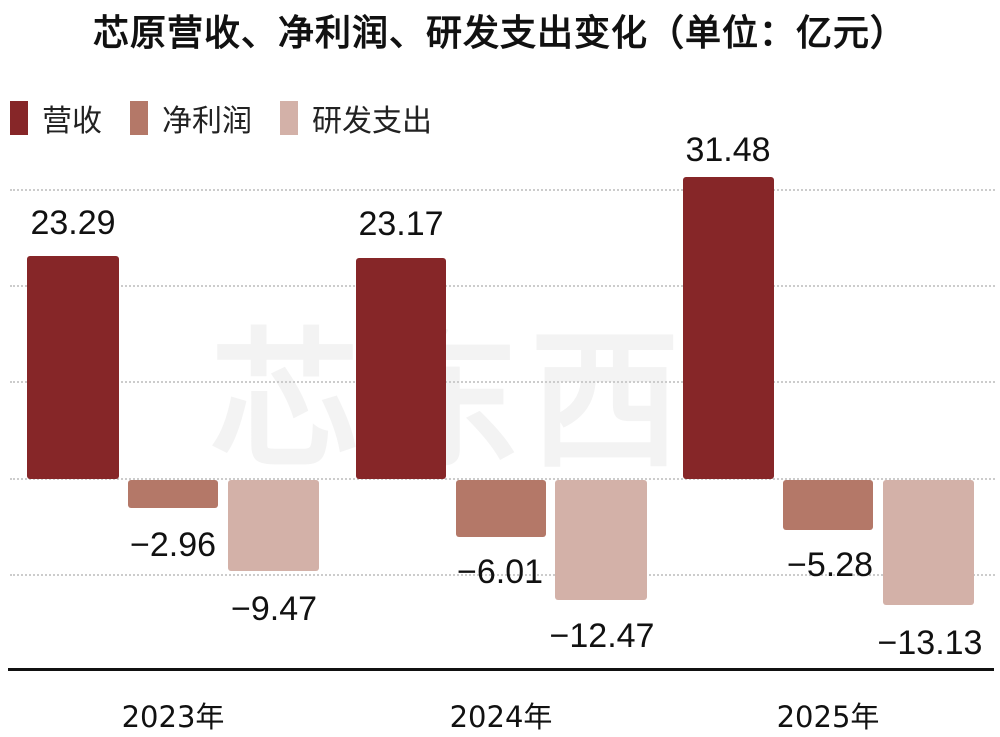 This screenshot has width=1000, height=737. I want to click on value-label: 23.17, so click(401, 224).